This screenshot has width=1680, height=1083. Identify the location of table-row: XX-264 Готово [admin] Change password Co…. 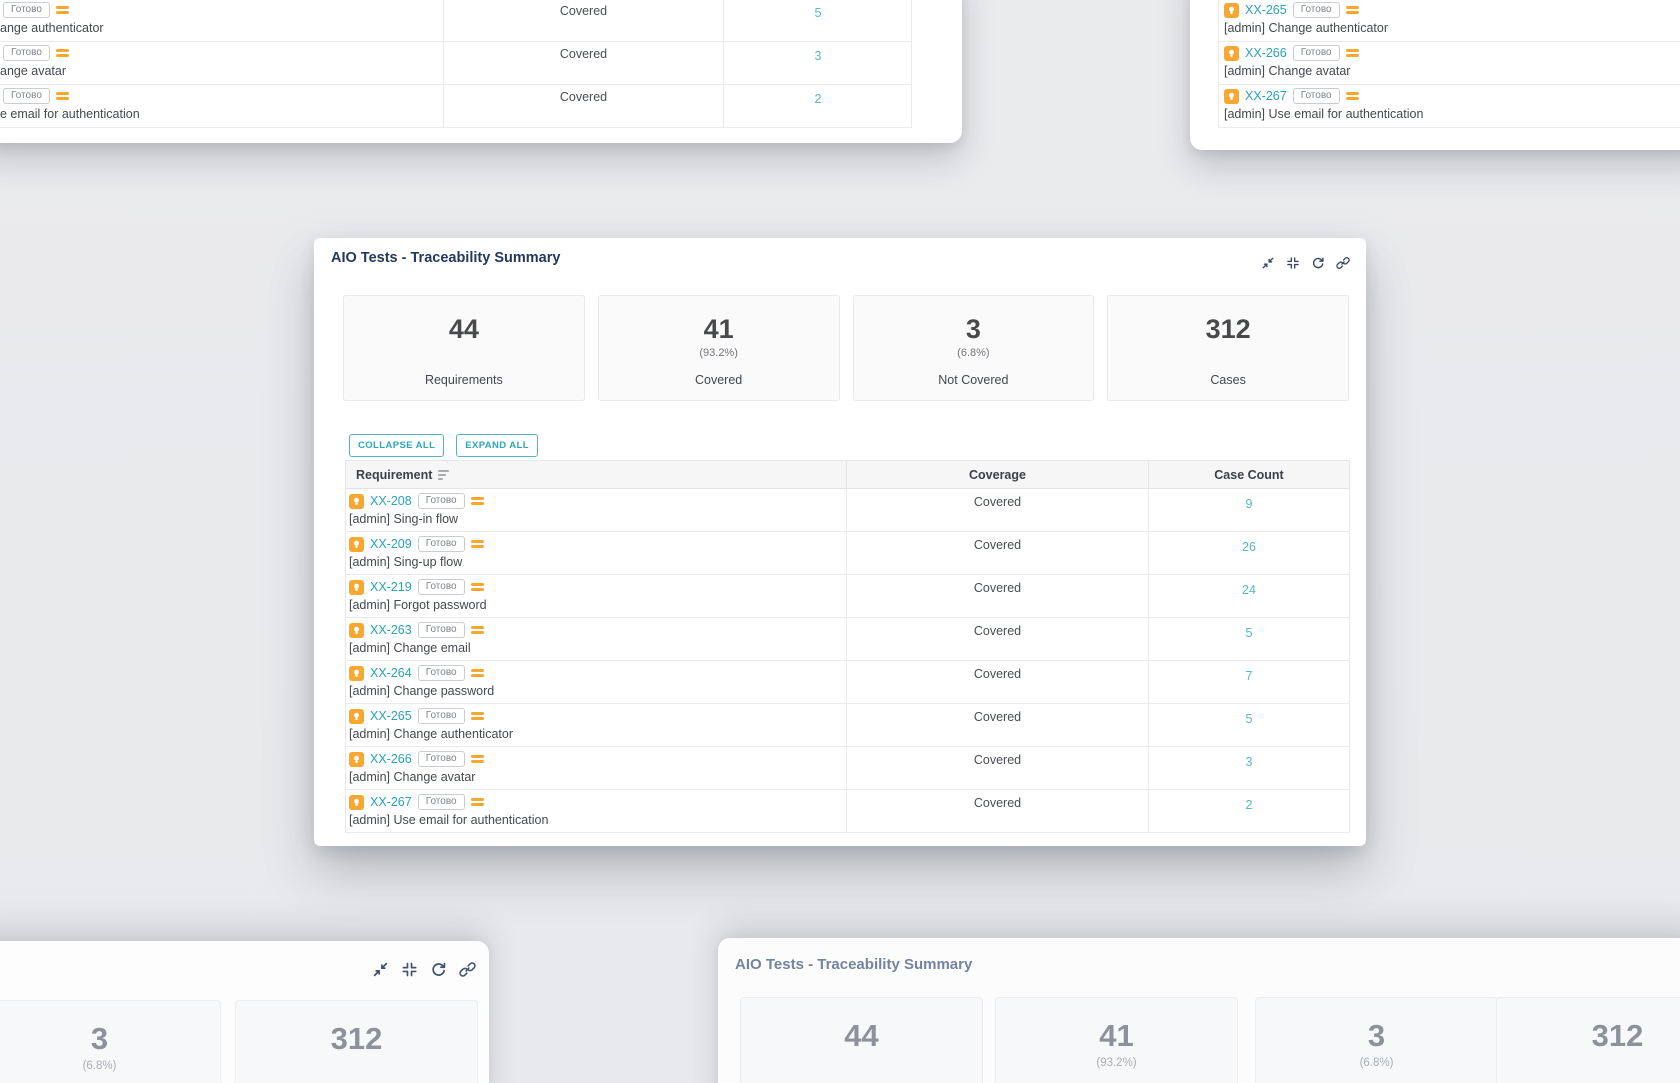
(847, 682).